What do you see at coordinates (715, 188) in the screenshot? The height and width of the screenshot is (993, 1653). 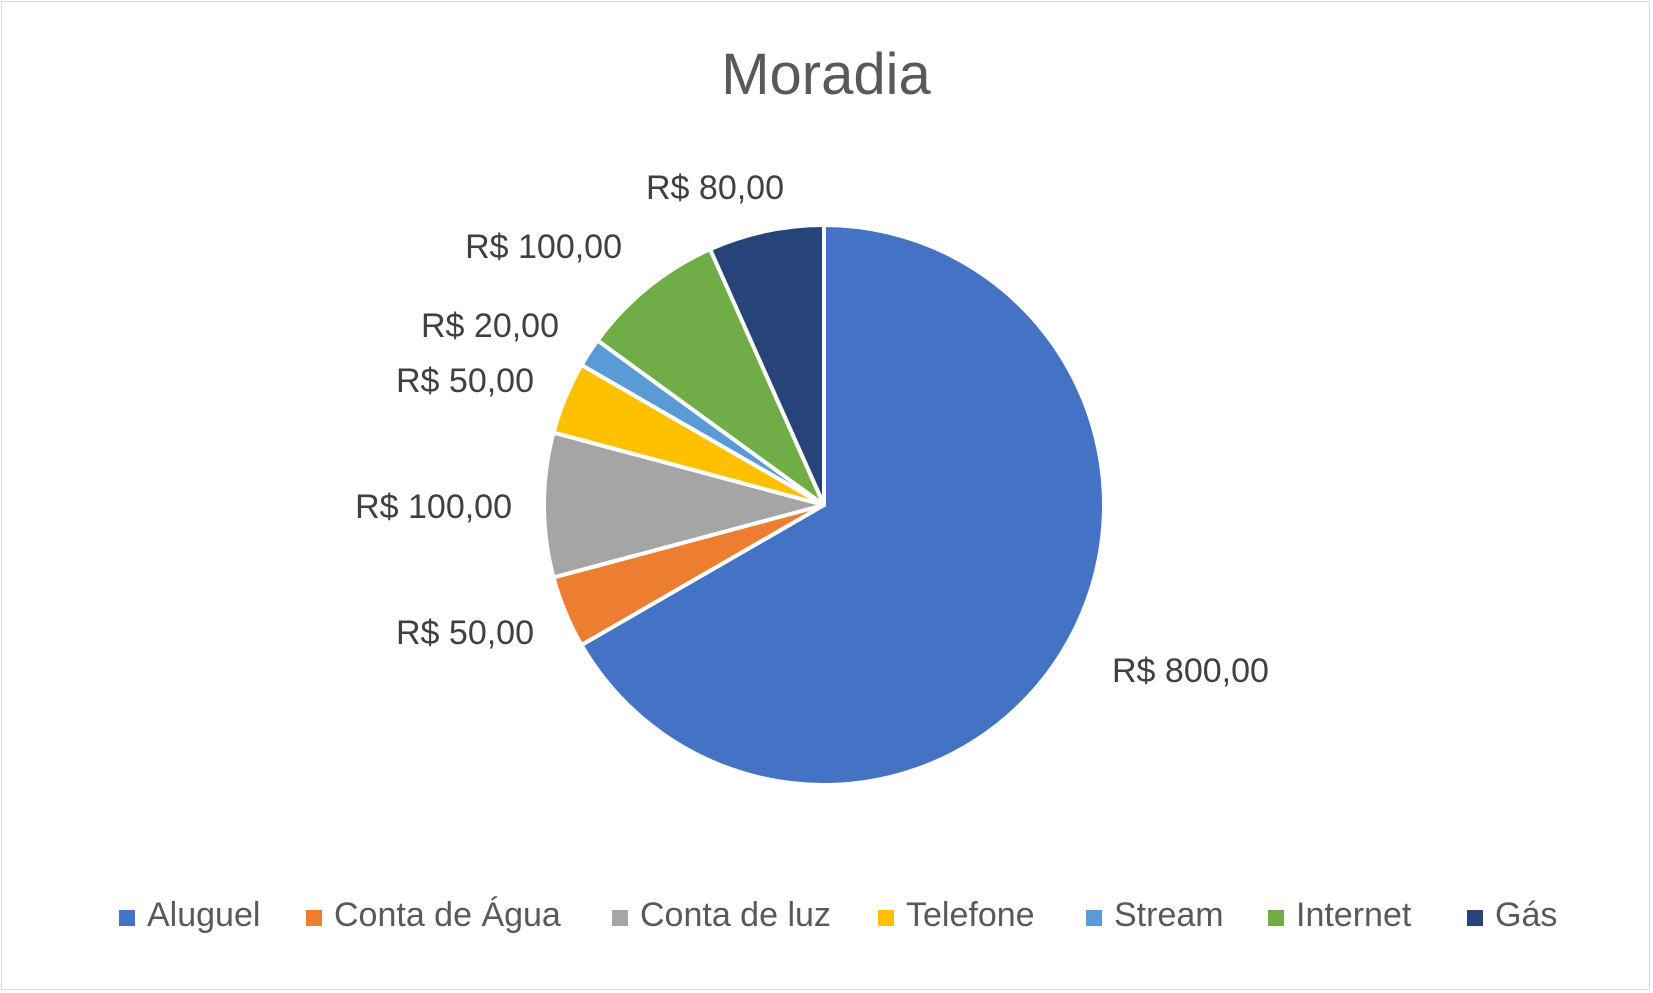 I see `data-label: R$ 80,00` at bounding box center [715, 188].